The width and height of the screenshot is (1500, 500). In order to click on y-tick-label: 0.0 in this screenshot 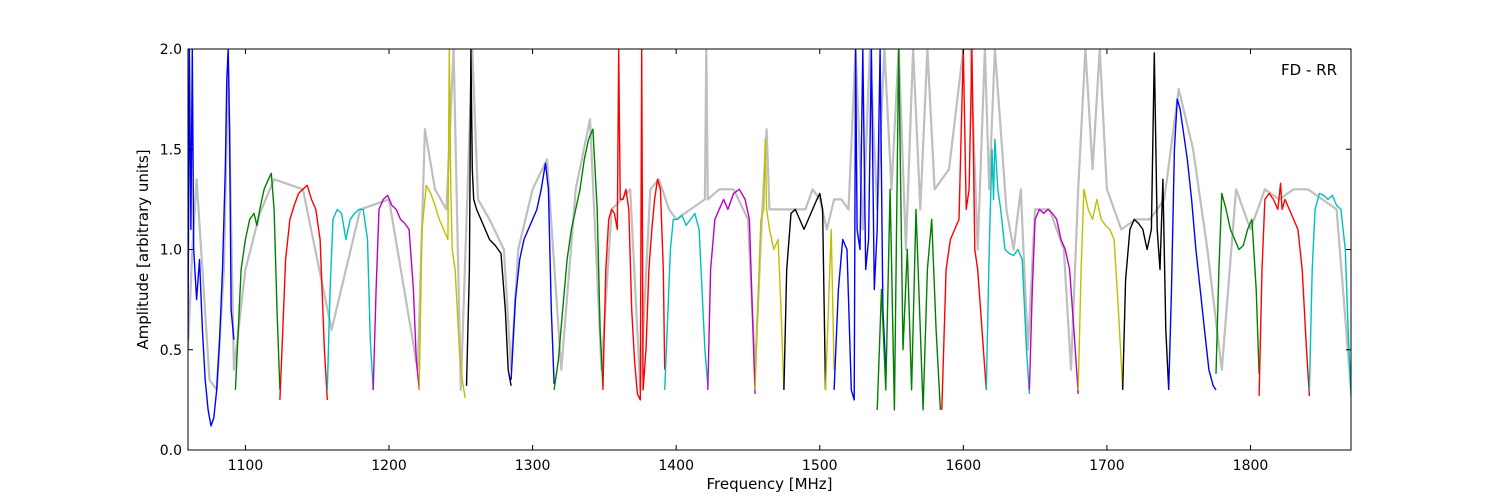, I will do `click(171, 451)`.